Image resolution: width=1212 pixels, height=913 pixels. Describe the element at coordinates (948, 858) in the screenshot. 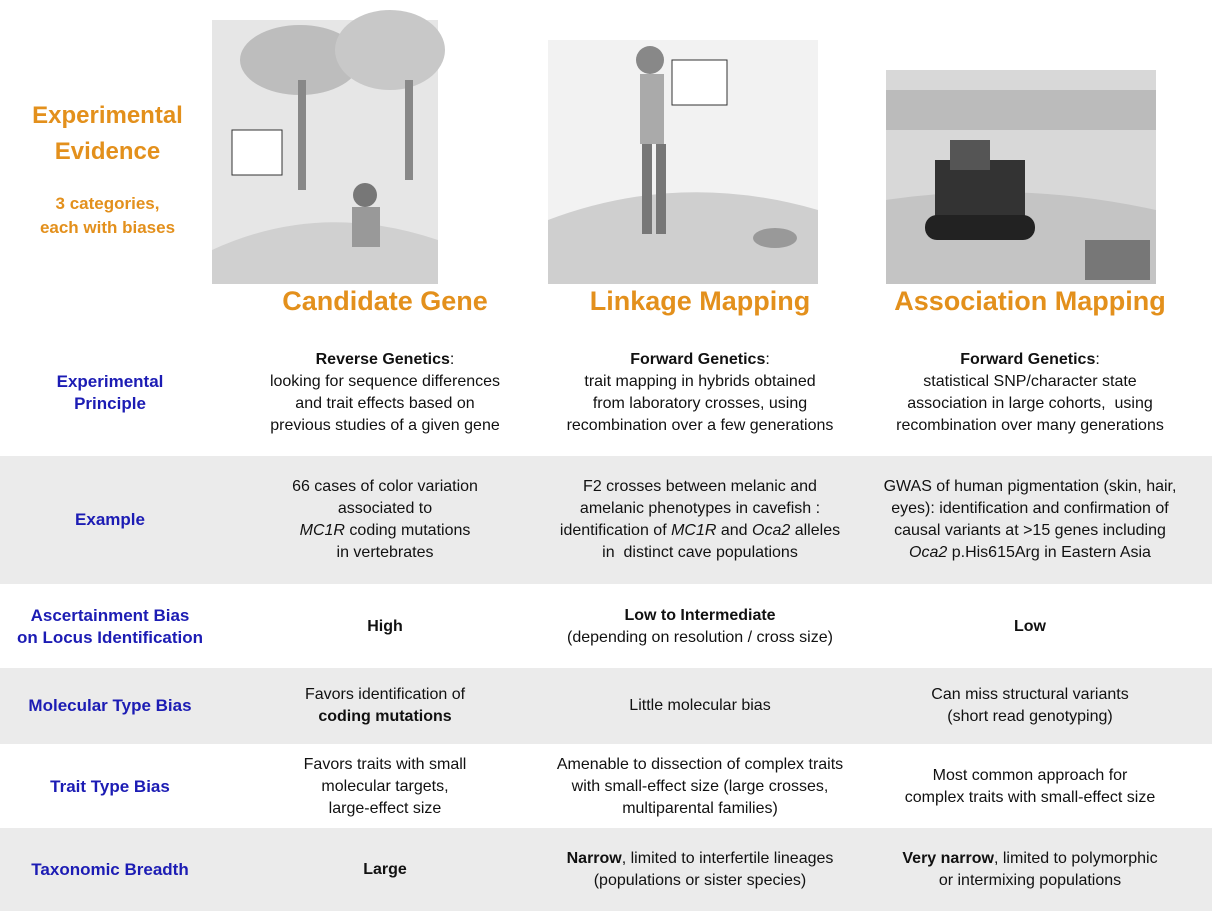

I see `text-segment: Very narrow` at that location.